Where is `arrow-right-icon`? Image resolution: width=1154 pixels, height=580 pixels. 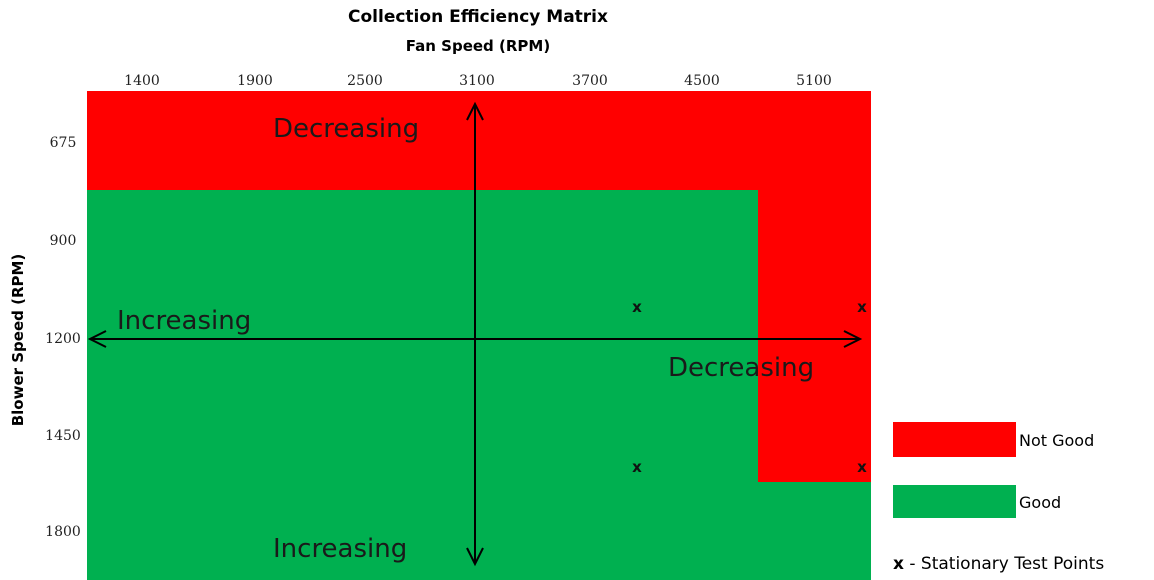
arrow-right-icon is located at coordinates (853, 339).